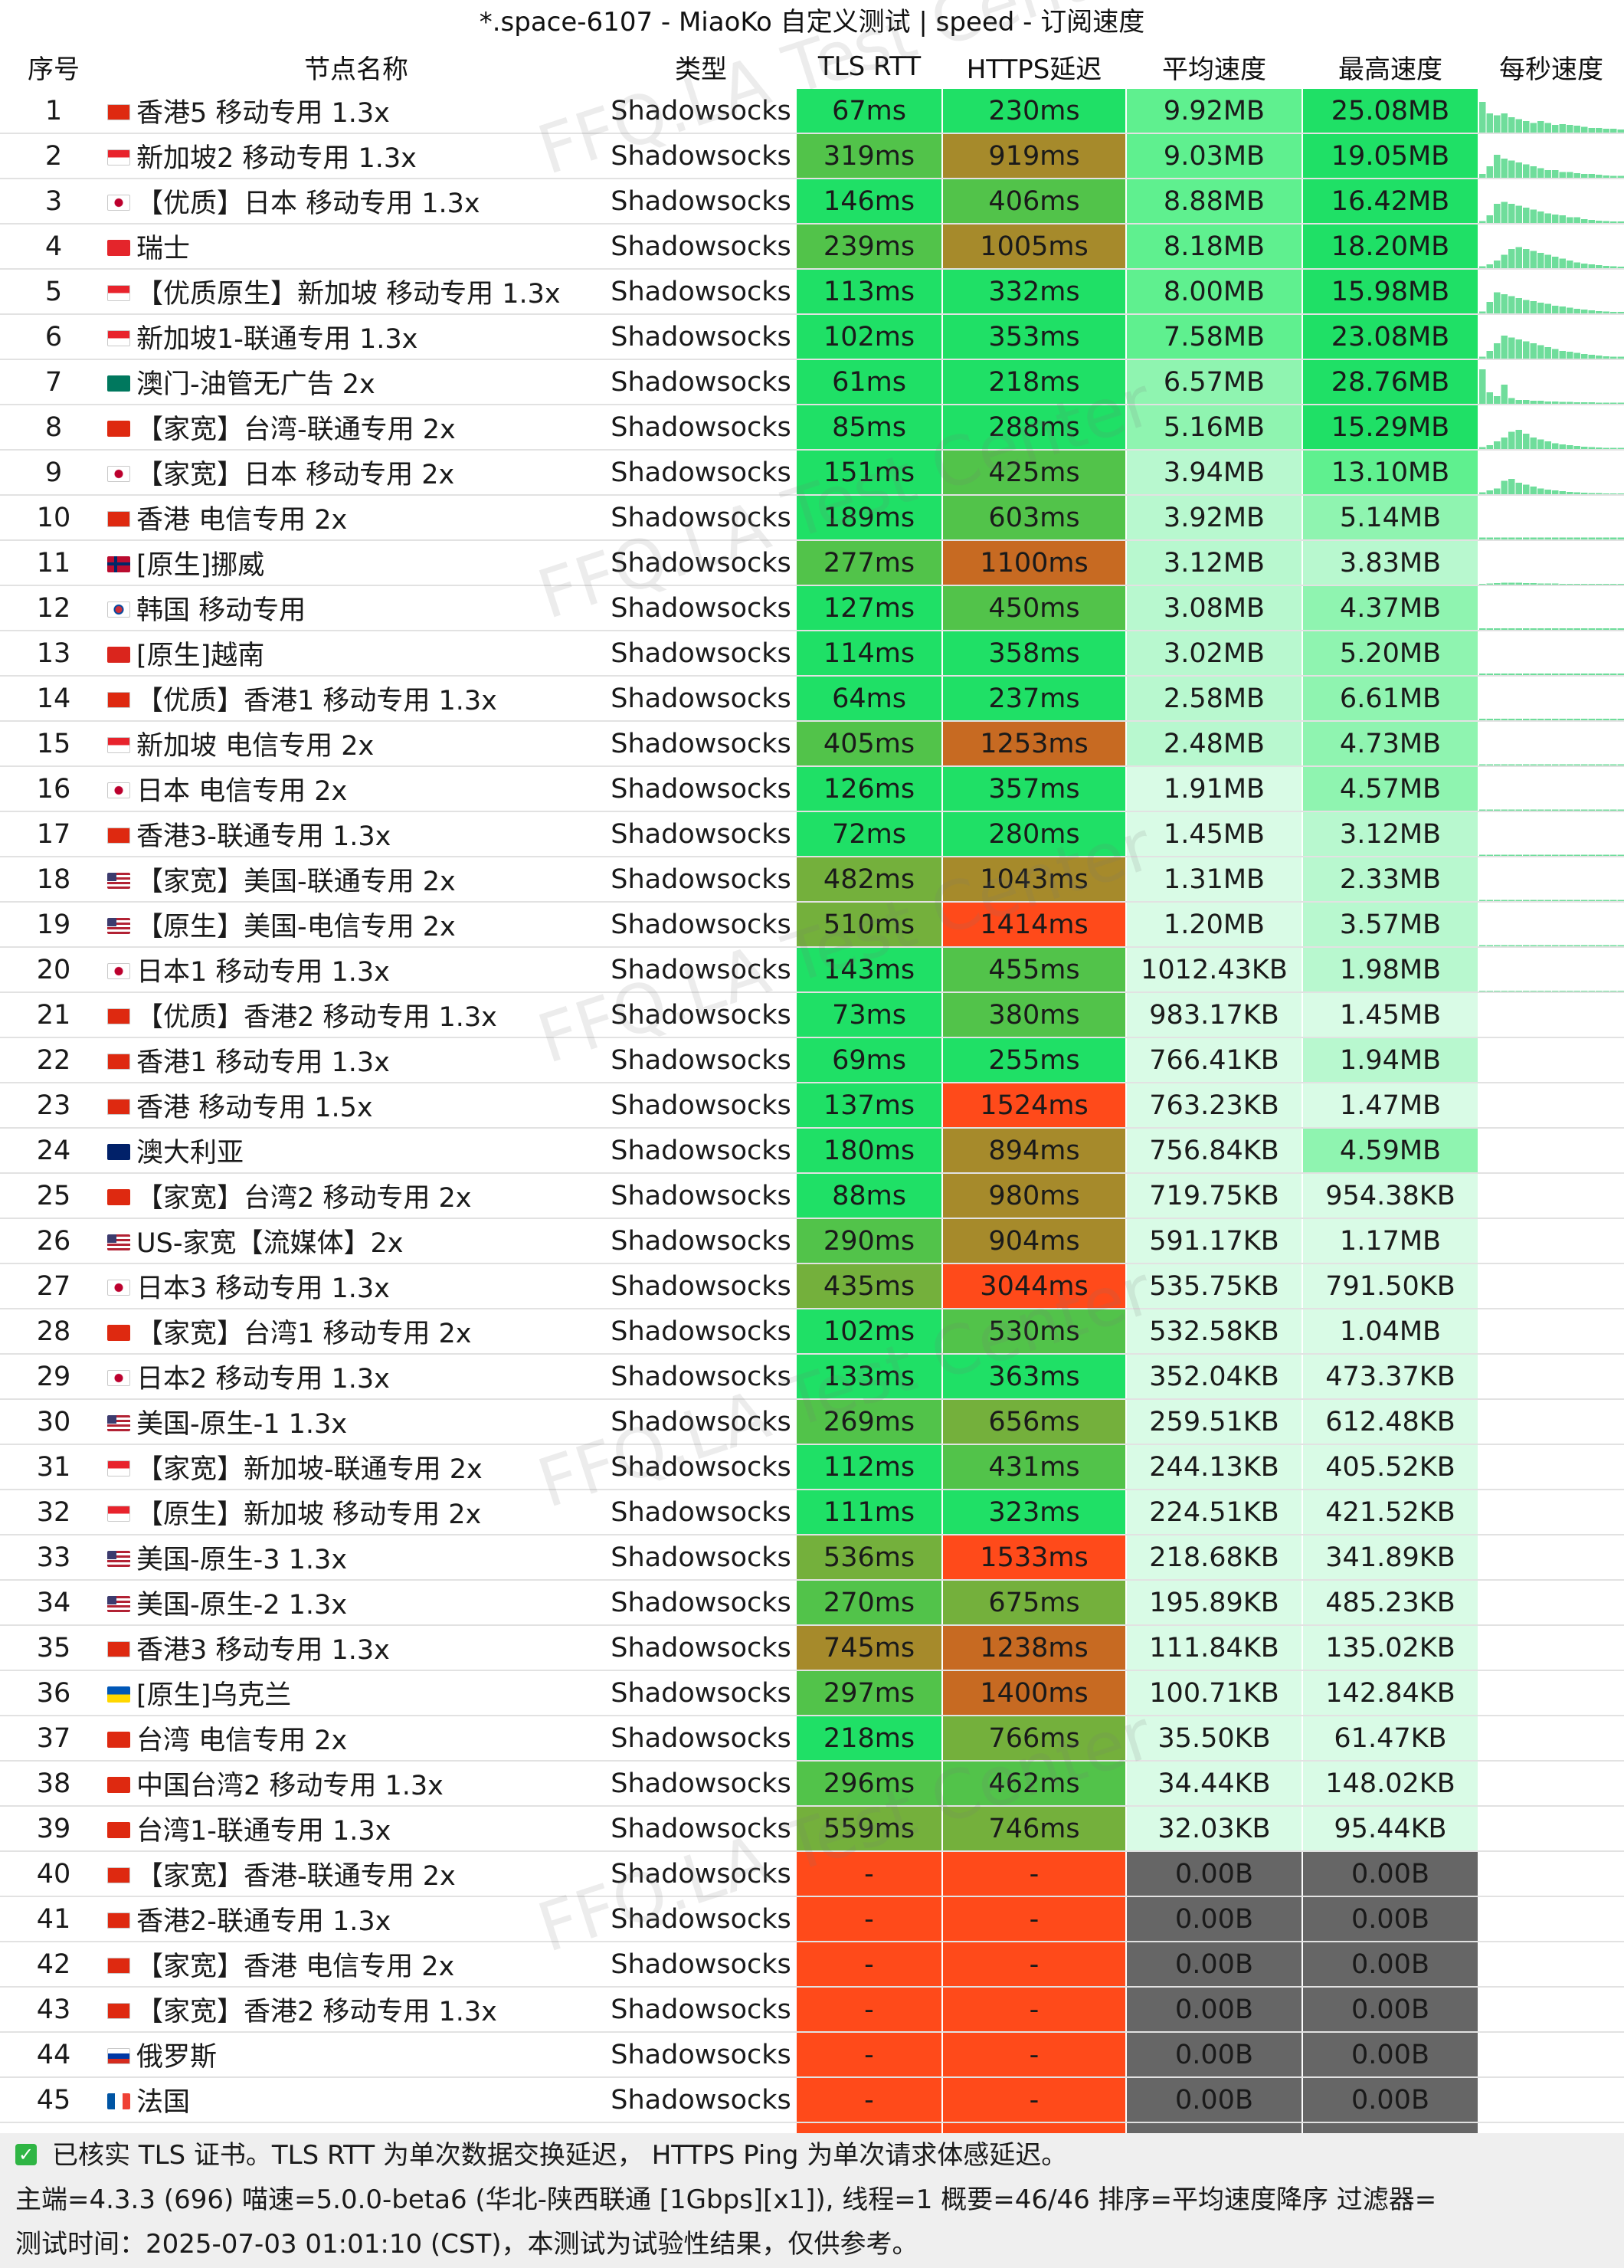  I want to click on node-name: 【原生】新加坡 移动专用 2x, so click(309, 1514).